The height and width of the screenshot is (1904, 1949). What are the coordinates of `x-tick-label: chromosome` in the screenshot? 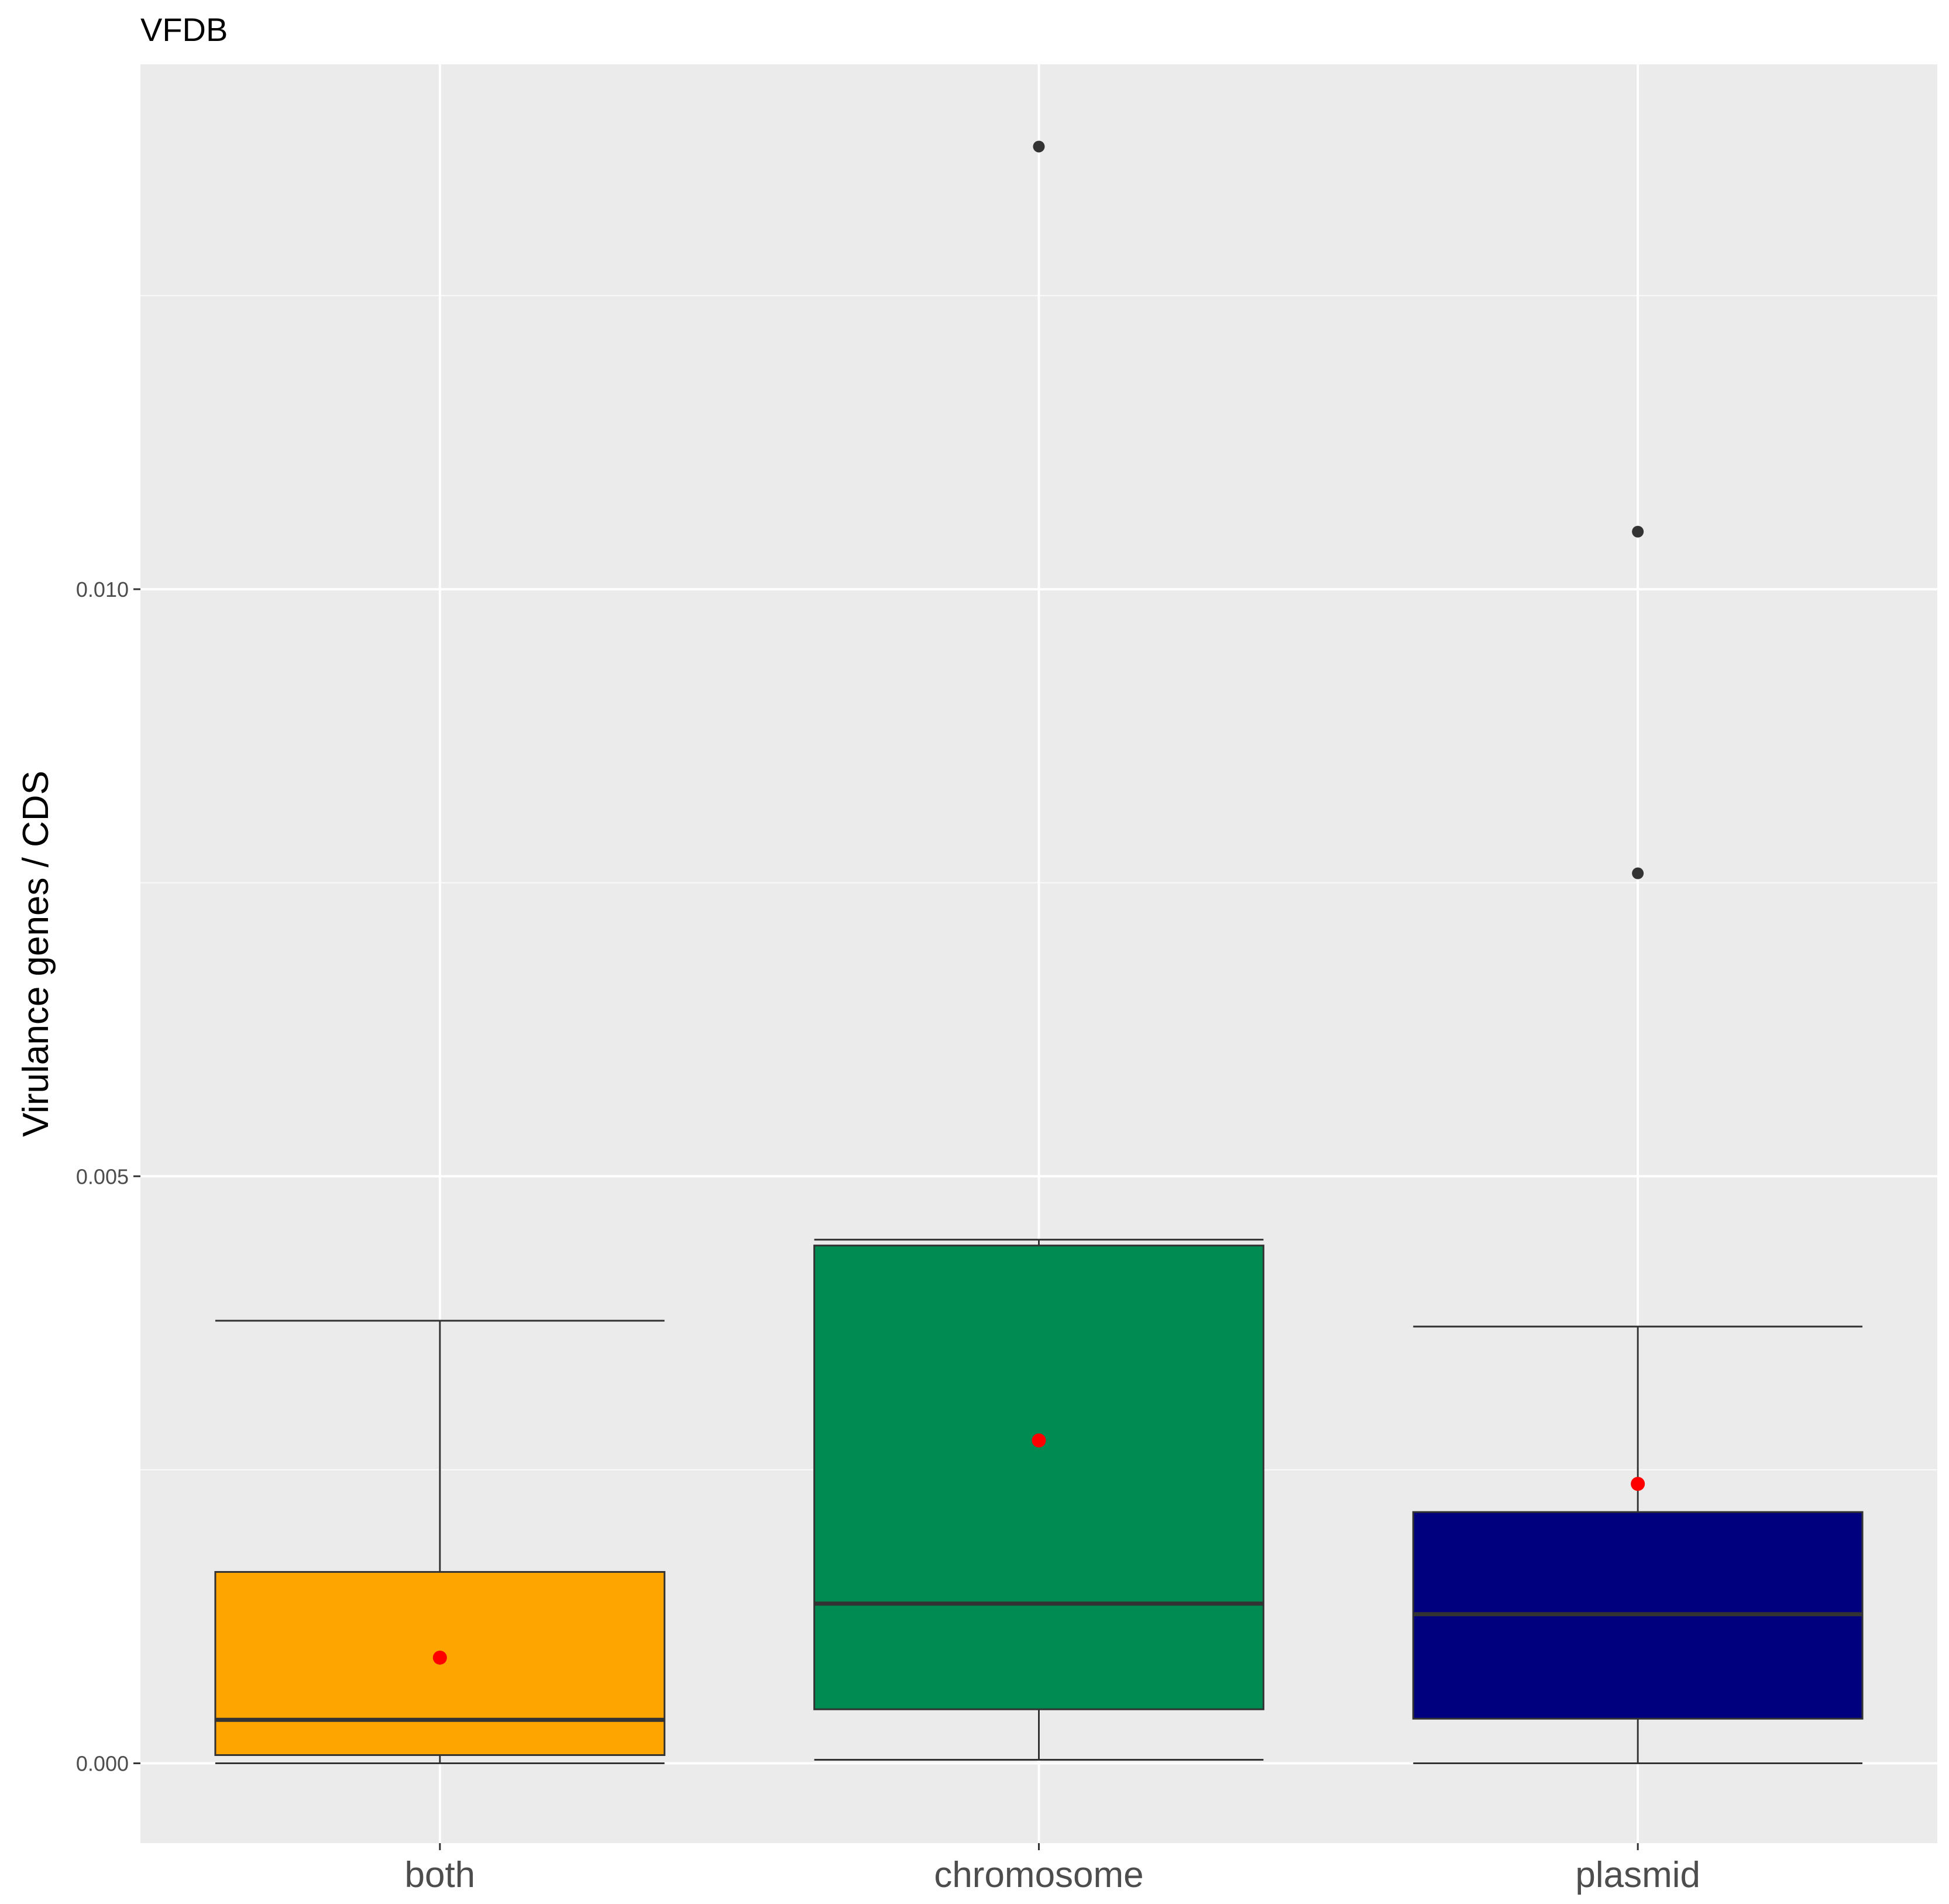 It's located at (1038, 1875).